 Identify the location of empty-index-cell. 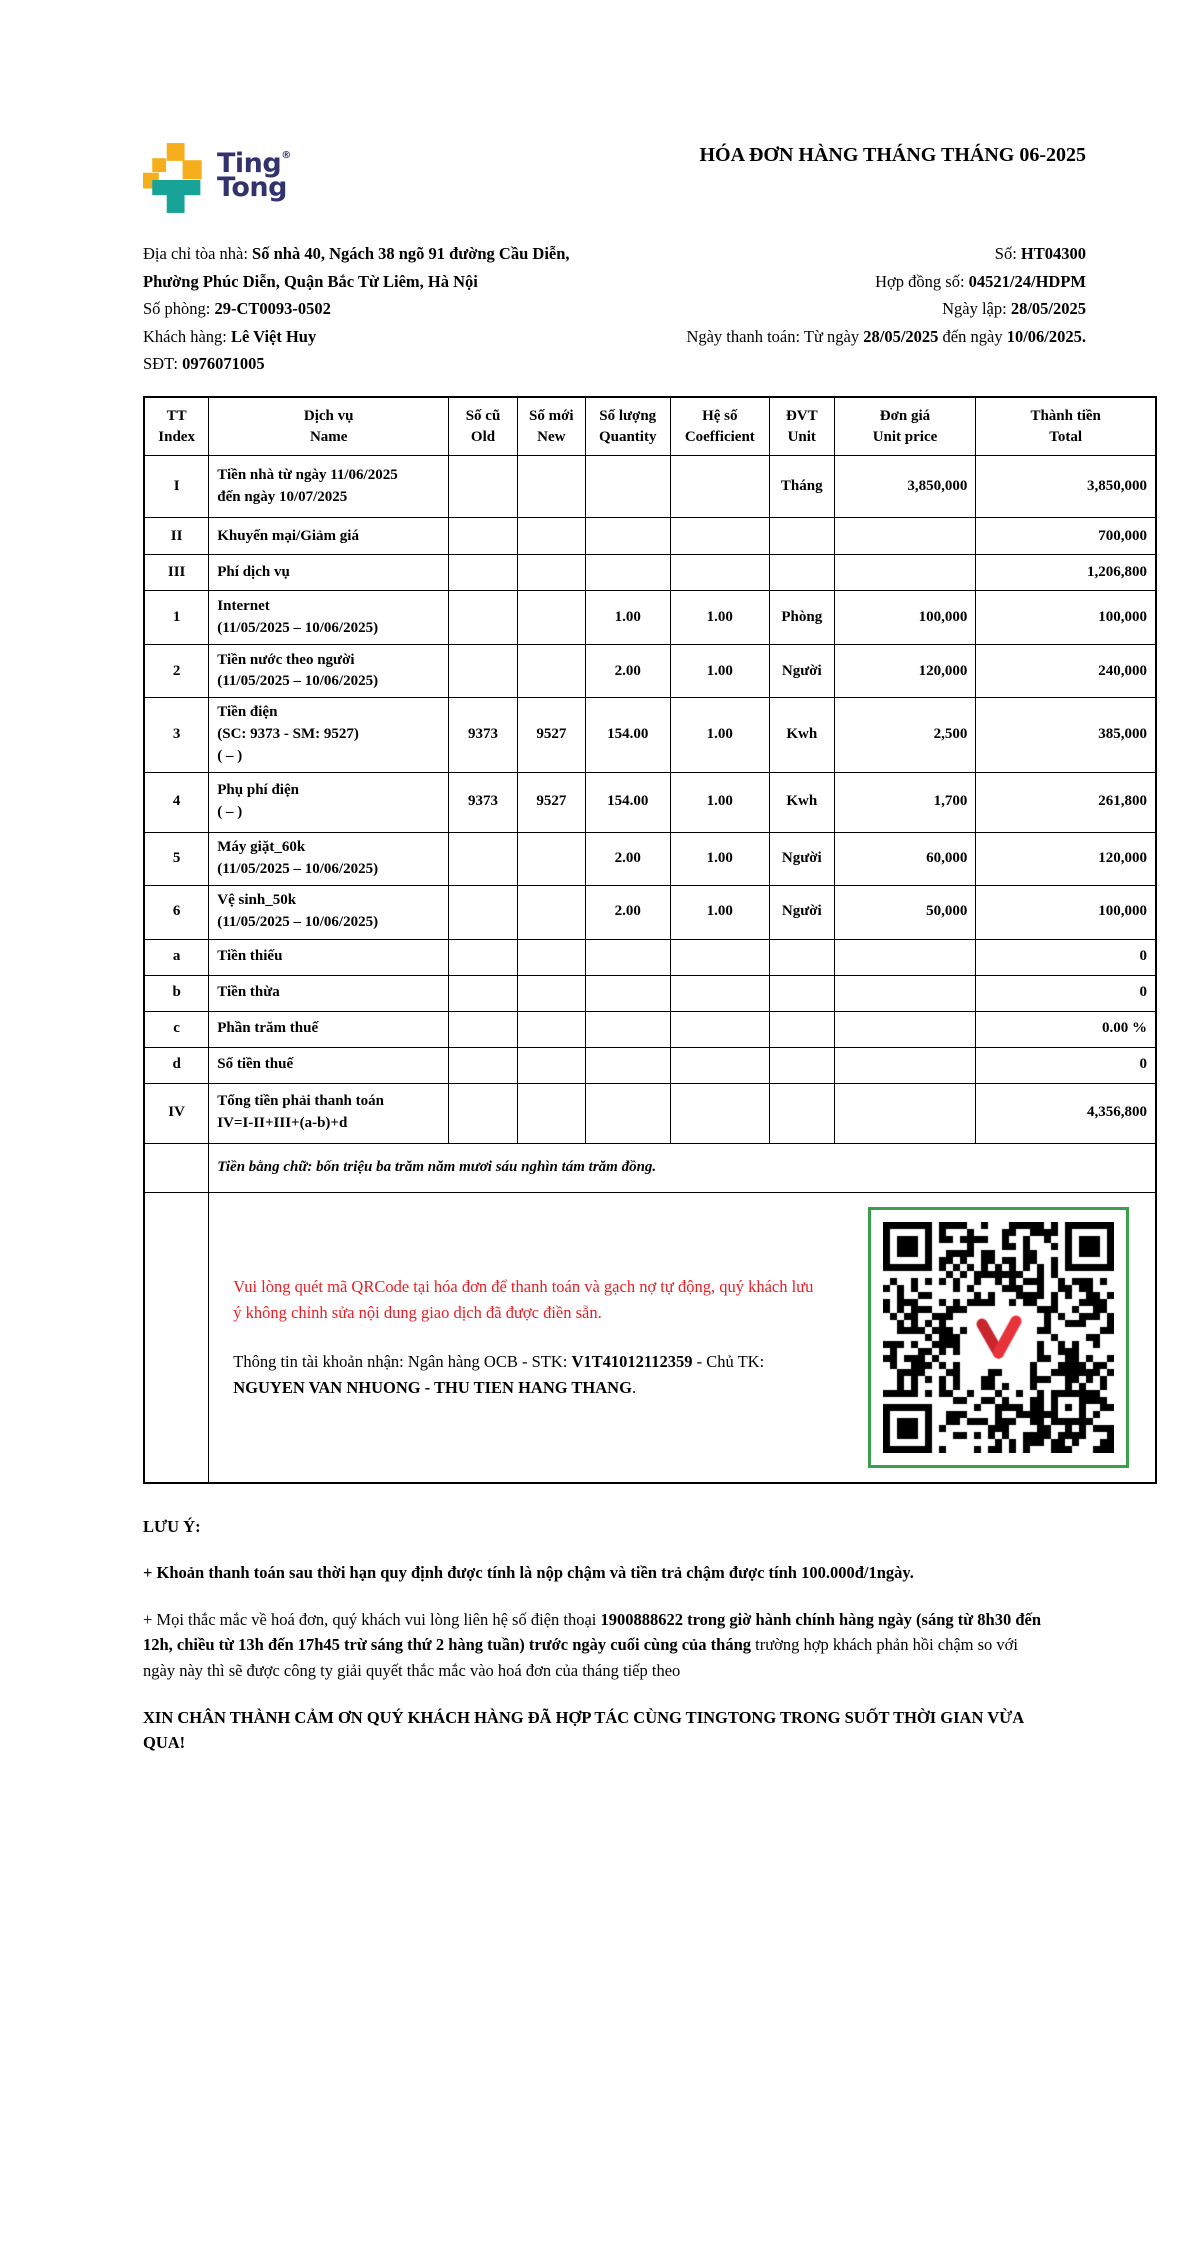
(176, 1337).